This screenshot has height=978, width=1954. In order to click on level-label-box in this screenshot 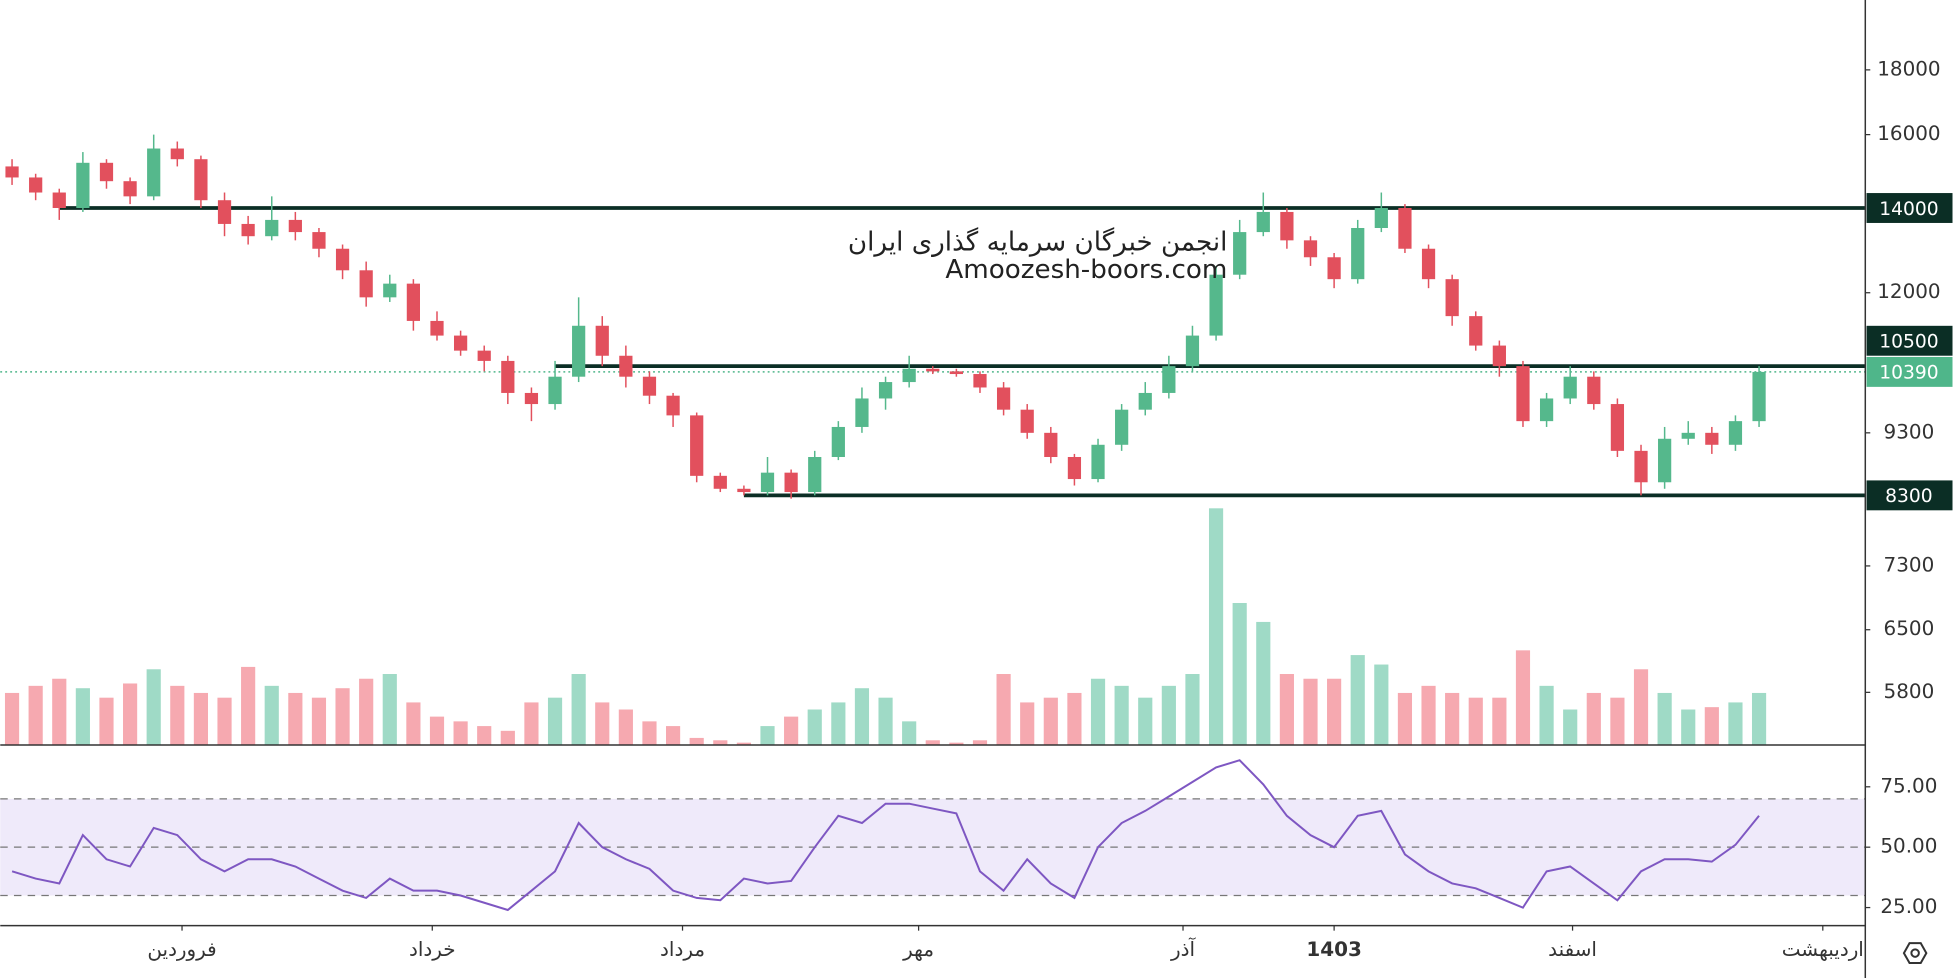, I will do `click(1909, 495)`.